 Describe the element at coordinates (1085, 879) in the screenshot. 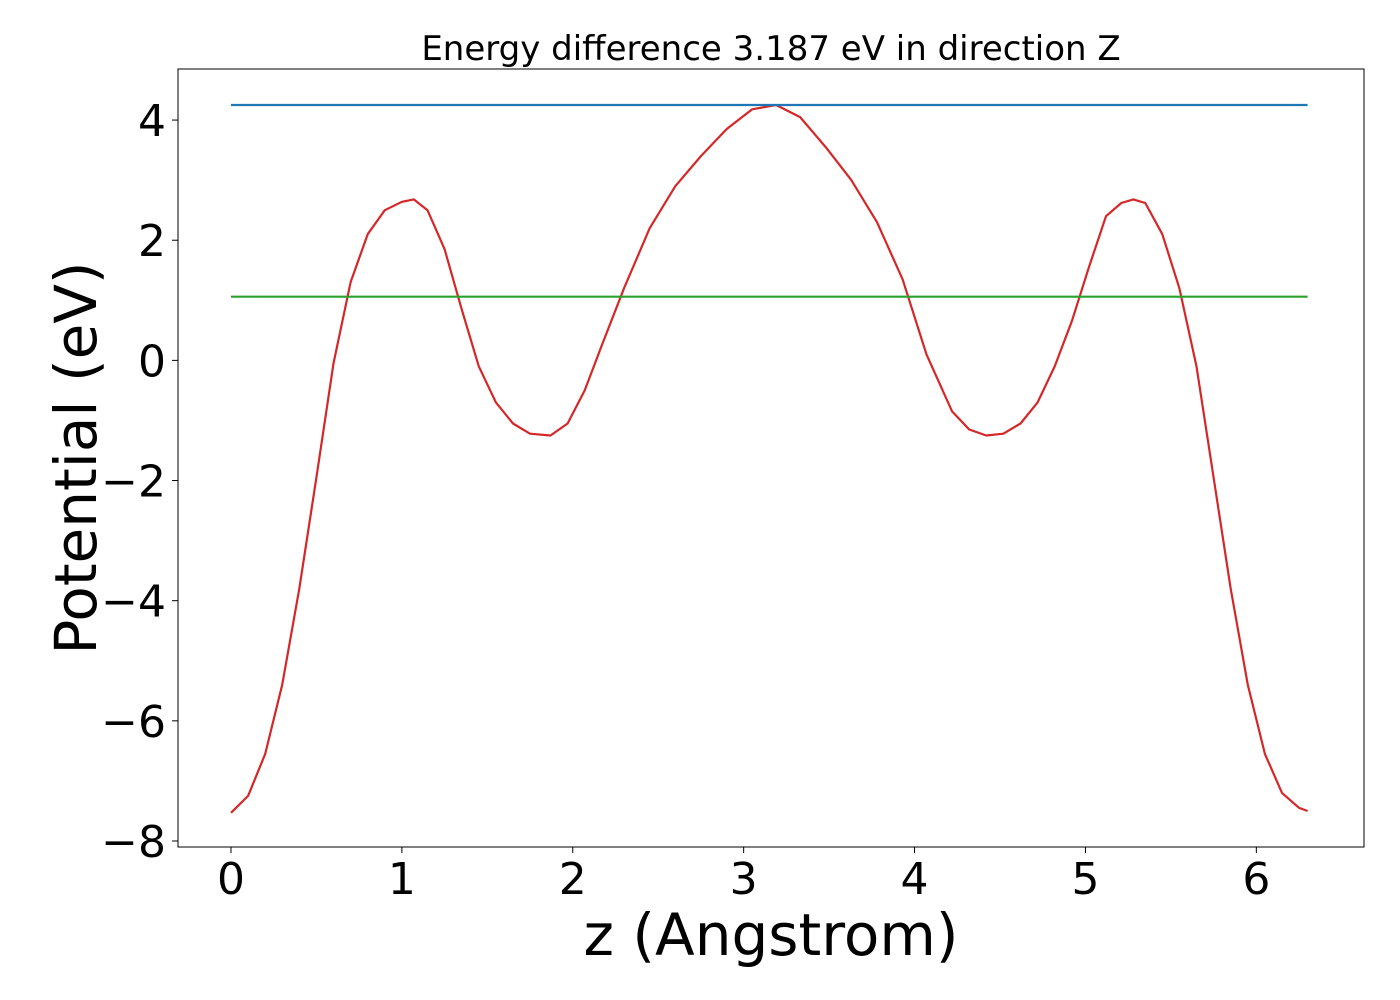

I see `x-tick-label: 5` at that location.